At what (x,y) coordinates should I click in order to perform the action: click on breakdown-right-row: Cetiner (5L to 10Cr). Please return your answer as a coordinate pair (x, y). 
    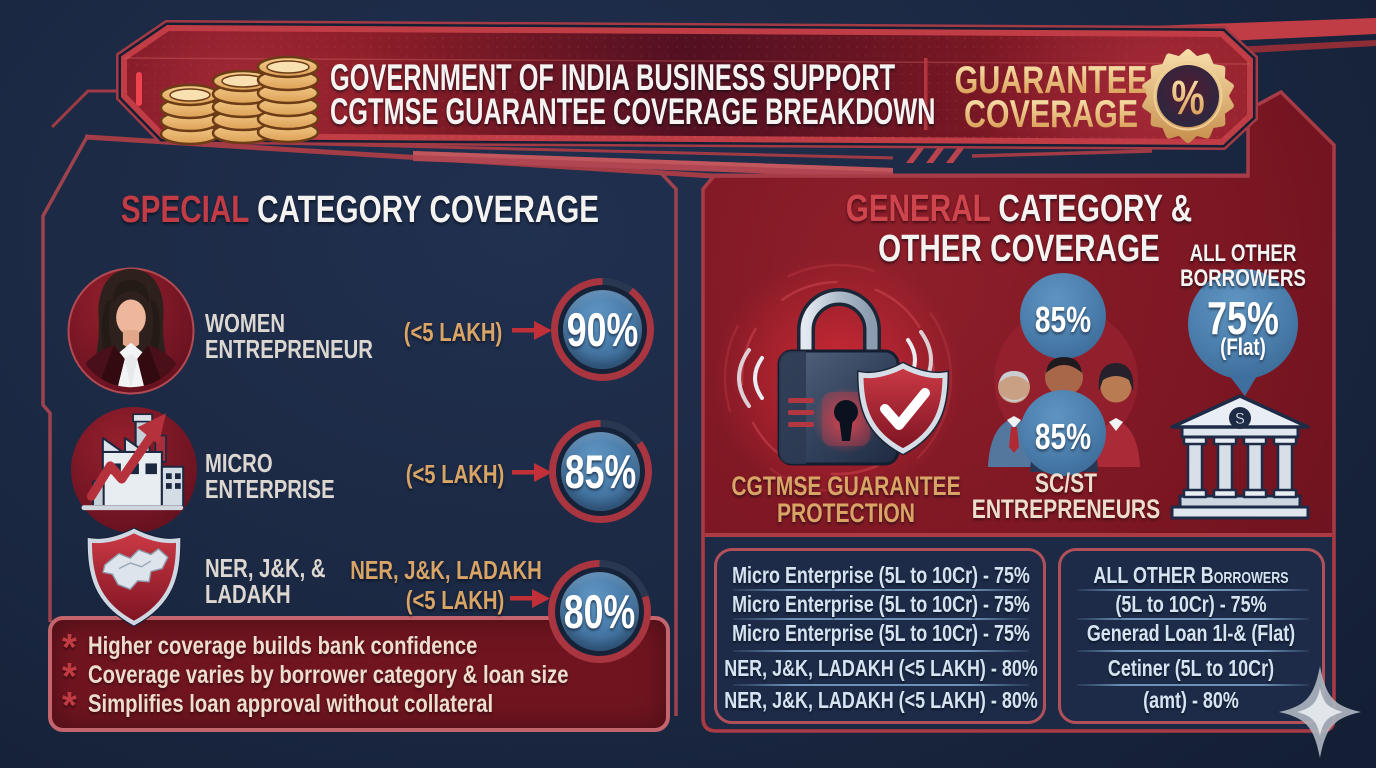
    Looking at the image, I should click on (1191, 668).